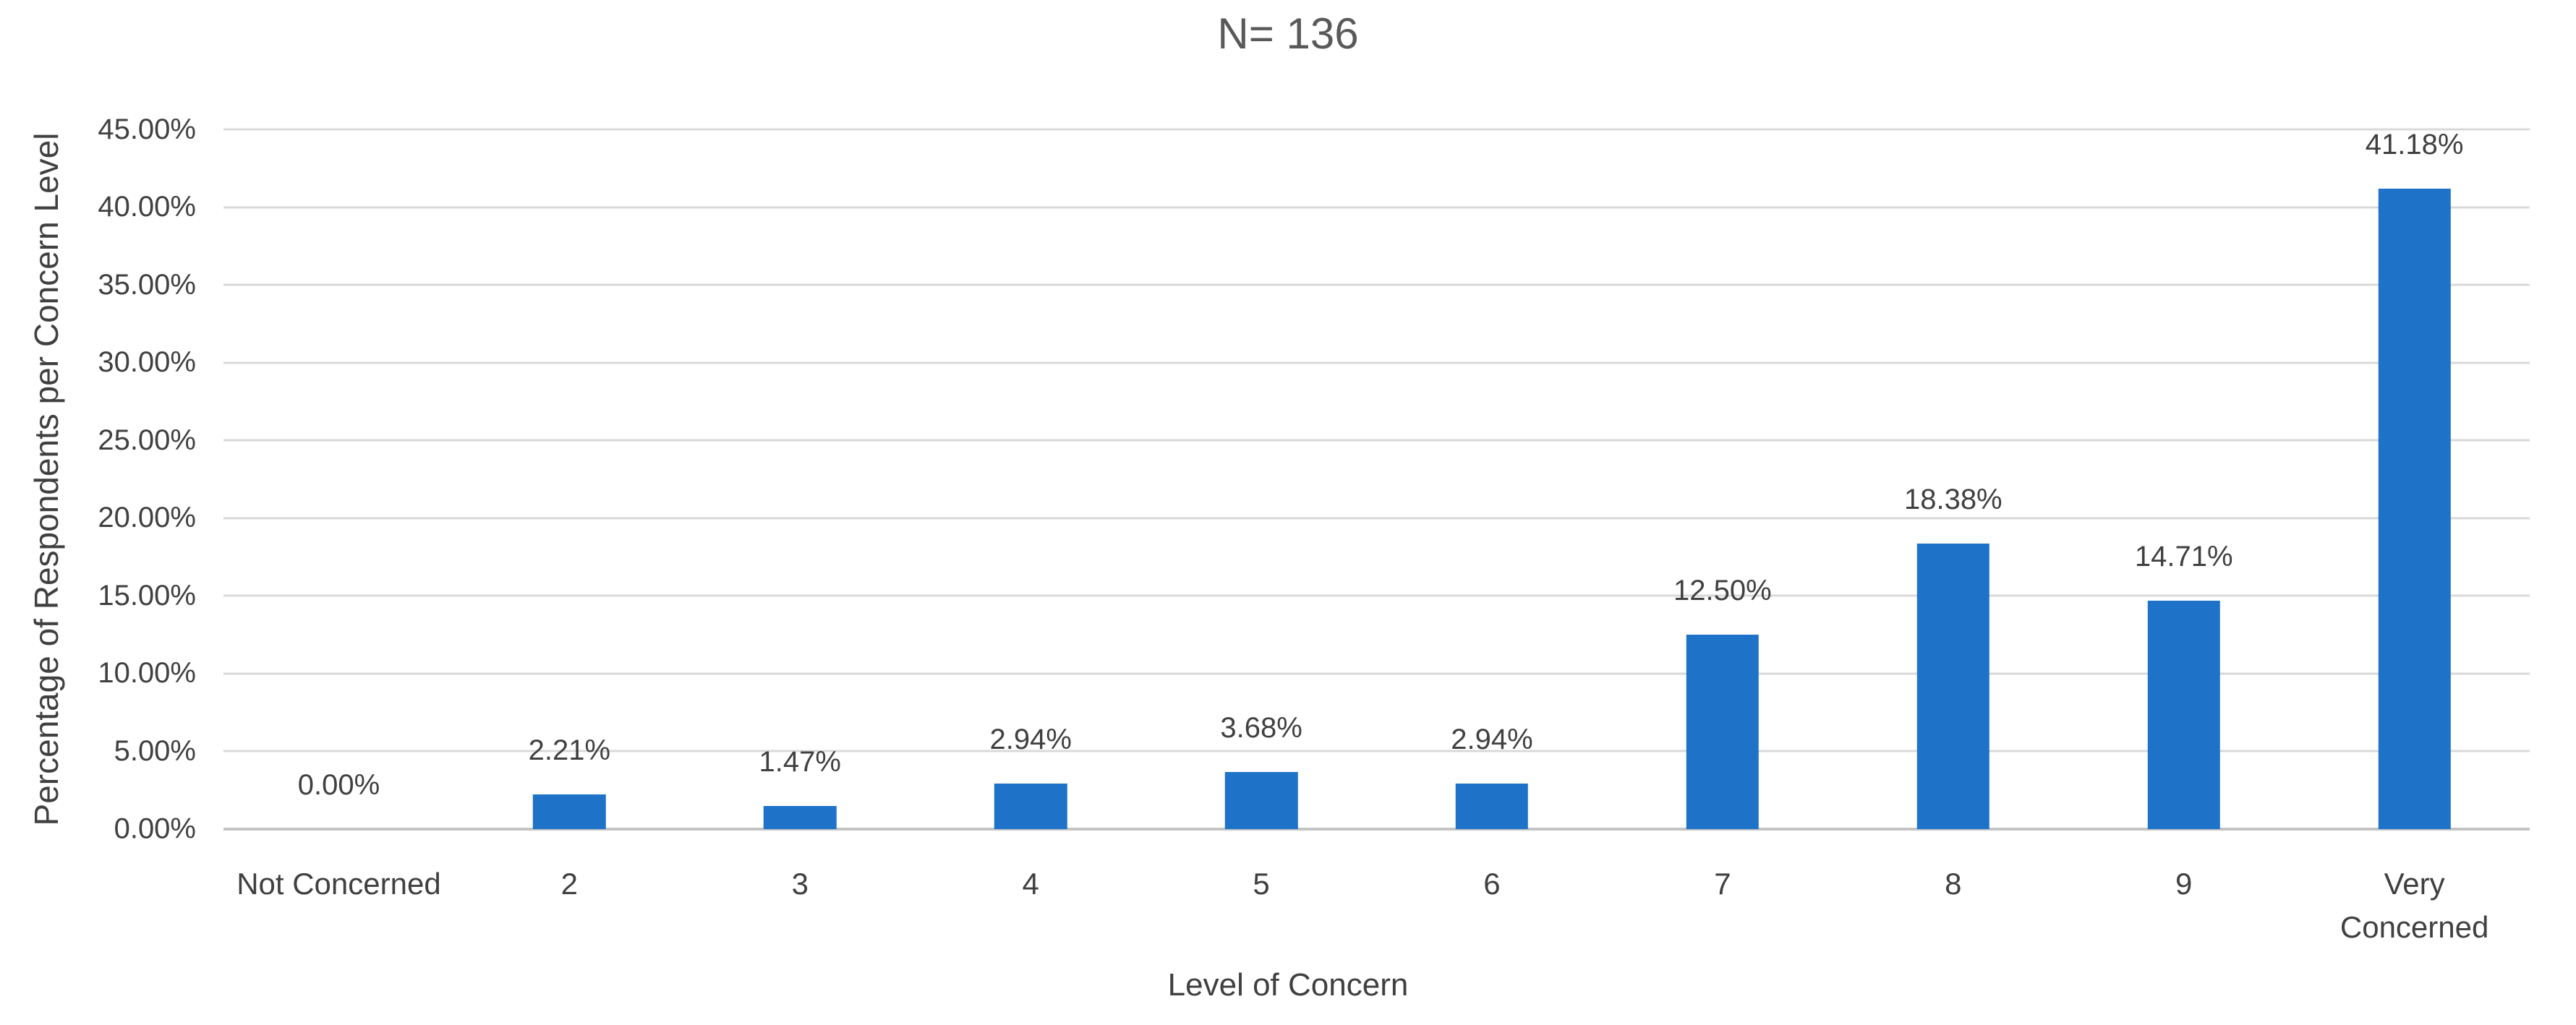 Image resolution: width=2576 pixels, height=1025 pixels. Describe the element at coordinates (147, 207) in the screenshot. I see `y-tick-label: 40.00%` at that location.